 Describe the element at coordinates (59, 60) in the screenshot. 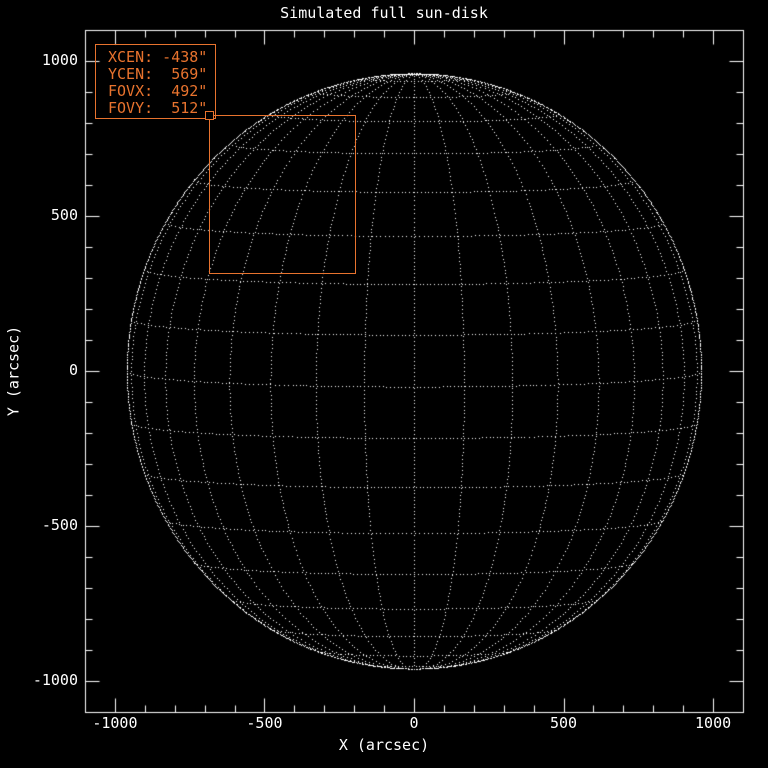

I see `y-tick-label: 1000` at that location.